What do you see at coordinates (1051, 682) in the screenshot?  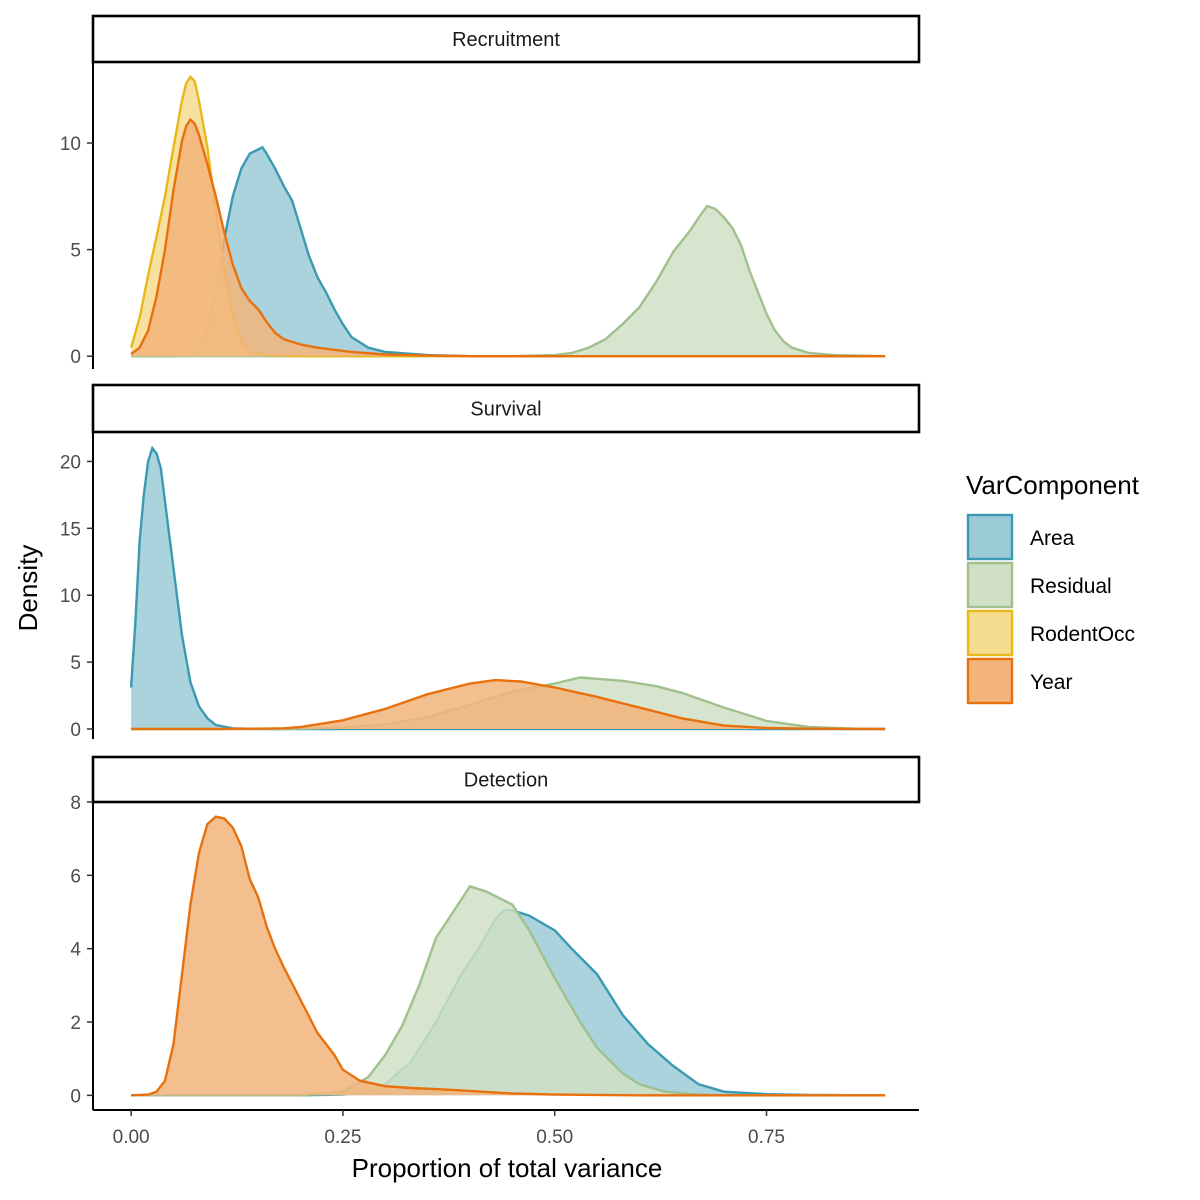 I see `legend-label-year: Year` at bounding box center [1051, 682].